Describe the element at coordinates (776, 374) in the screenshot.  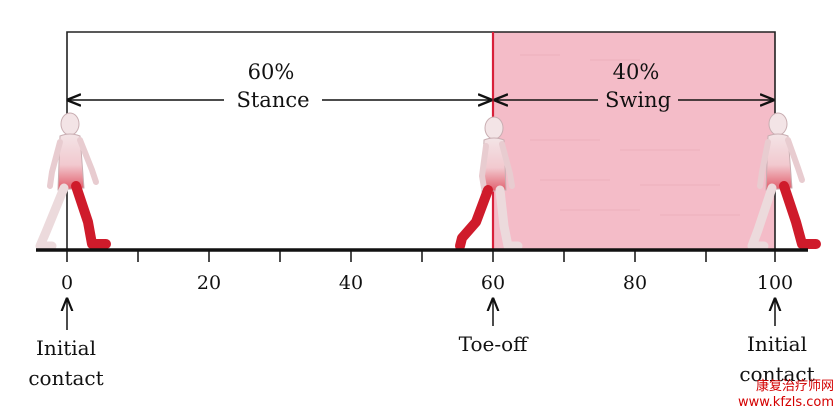
I see `initial-contact-end-label-line2: contact` at that location.